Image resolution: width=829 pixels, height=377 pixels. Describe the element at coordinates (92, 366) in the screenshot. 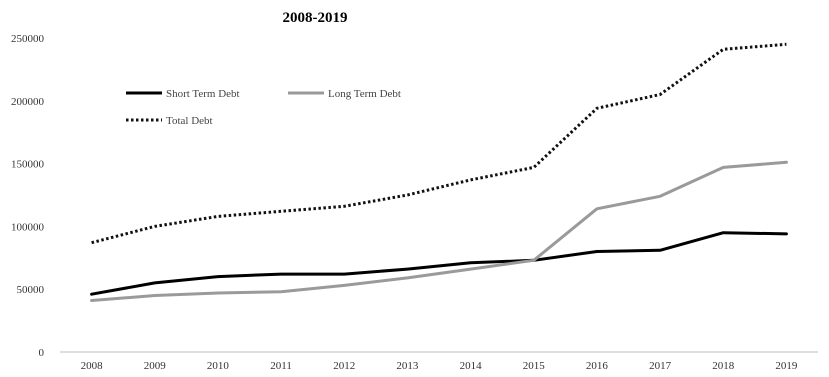

I see `x-tick-label: 2008` at that location.